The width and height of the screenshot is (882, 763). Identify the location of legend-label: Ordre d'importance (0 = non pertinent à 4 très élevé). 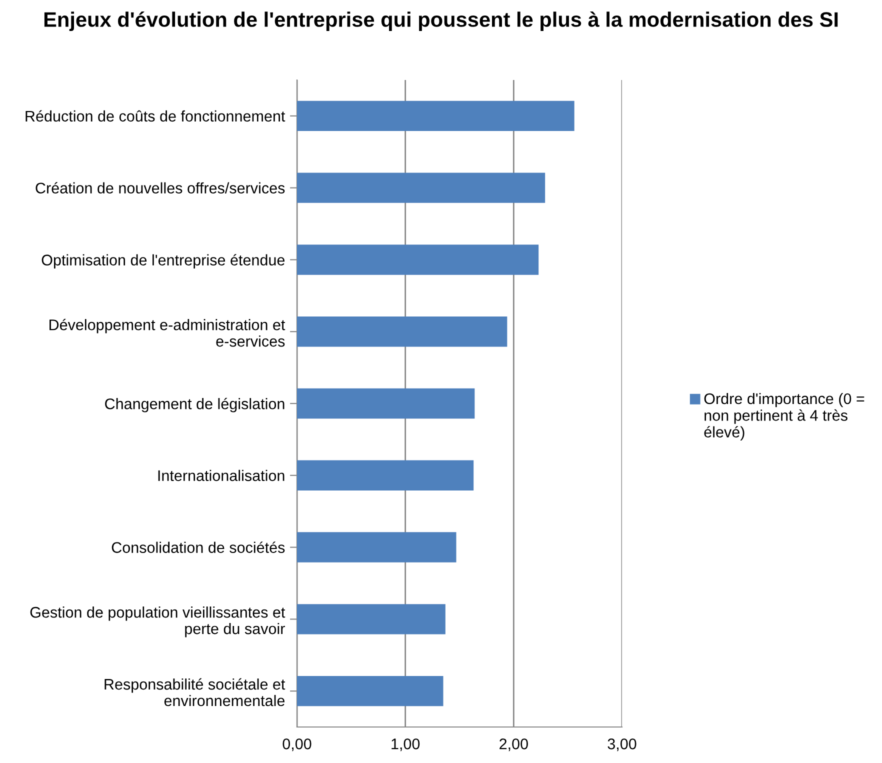
(784, 416).